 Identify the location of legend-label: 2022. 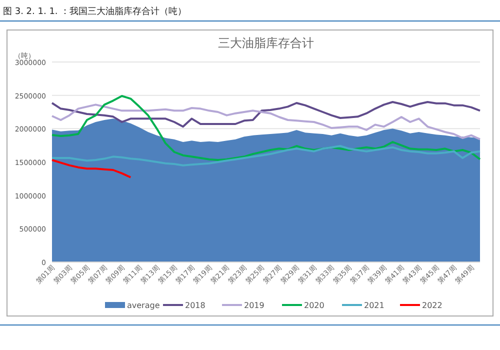
(432, 305).